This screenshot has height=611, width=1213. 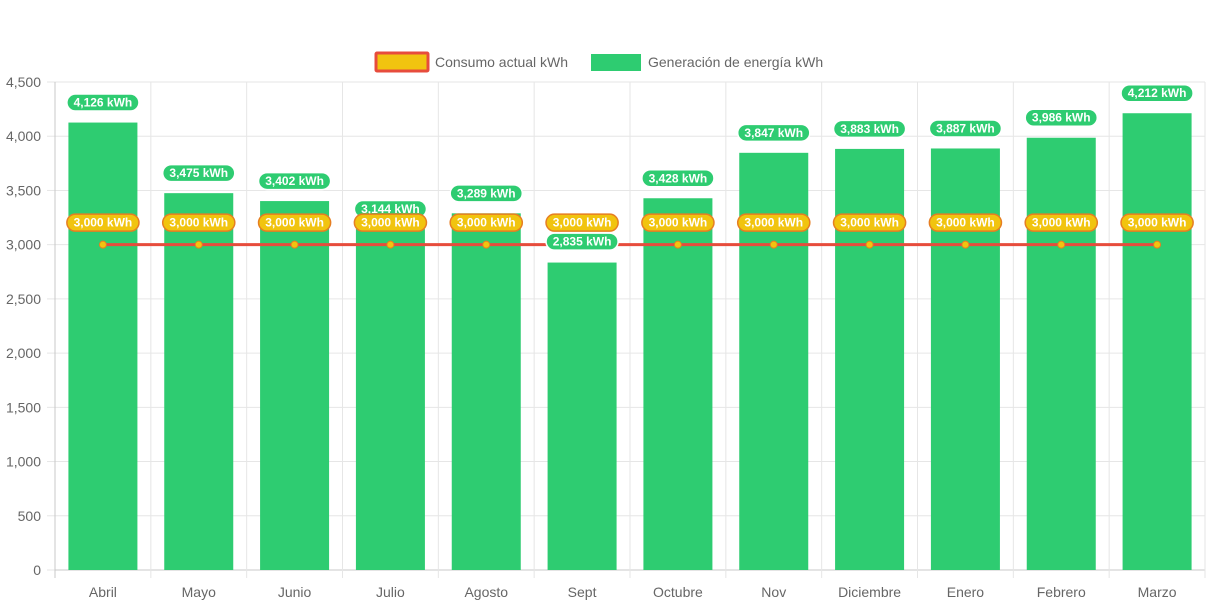 I want to click on x-tick-label: Junio, so click(x=295, y=592).